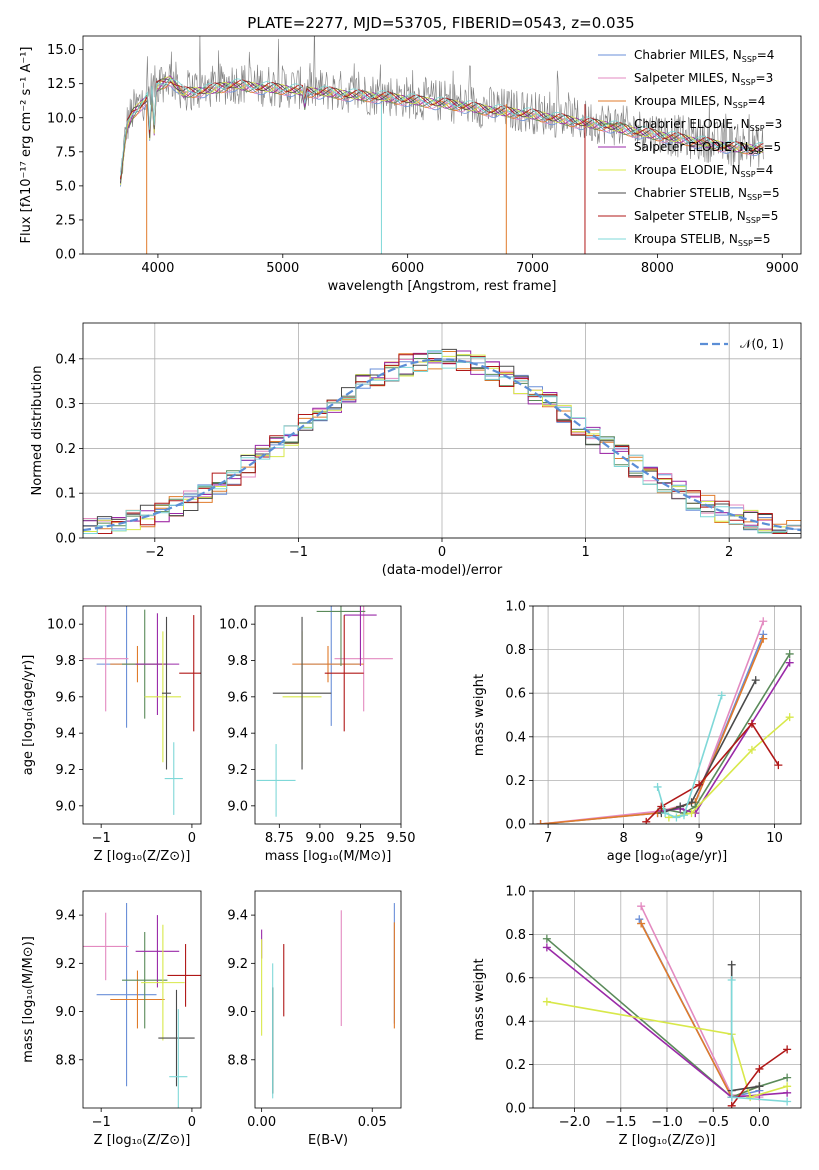  What do you see at coordinates (702, 240) in the screenshot?
I see `legend-label: Kroupa STELIB, NSSP=5` at bounding box center [702, 240].